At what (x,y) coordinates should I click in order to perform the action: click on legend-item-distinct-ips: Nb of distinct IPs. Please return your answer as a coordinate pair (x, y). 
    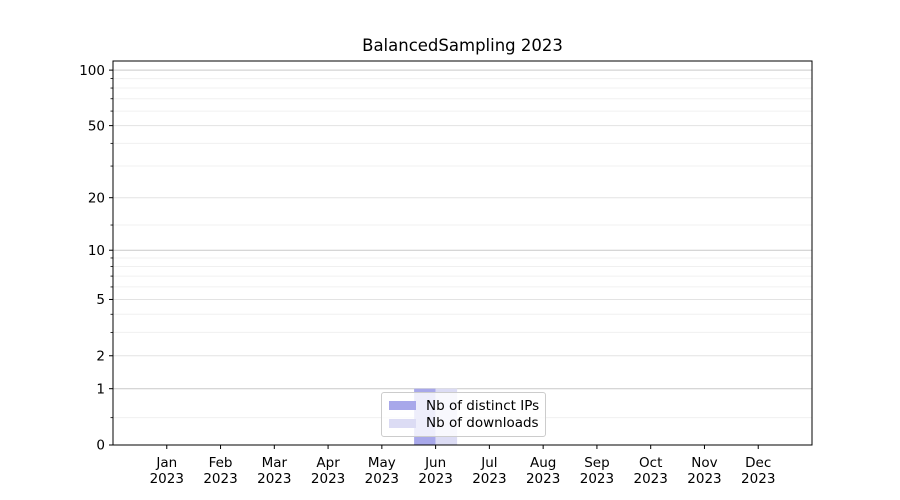
    Looking at the image, I should click on (464, 405).